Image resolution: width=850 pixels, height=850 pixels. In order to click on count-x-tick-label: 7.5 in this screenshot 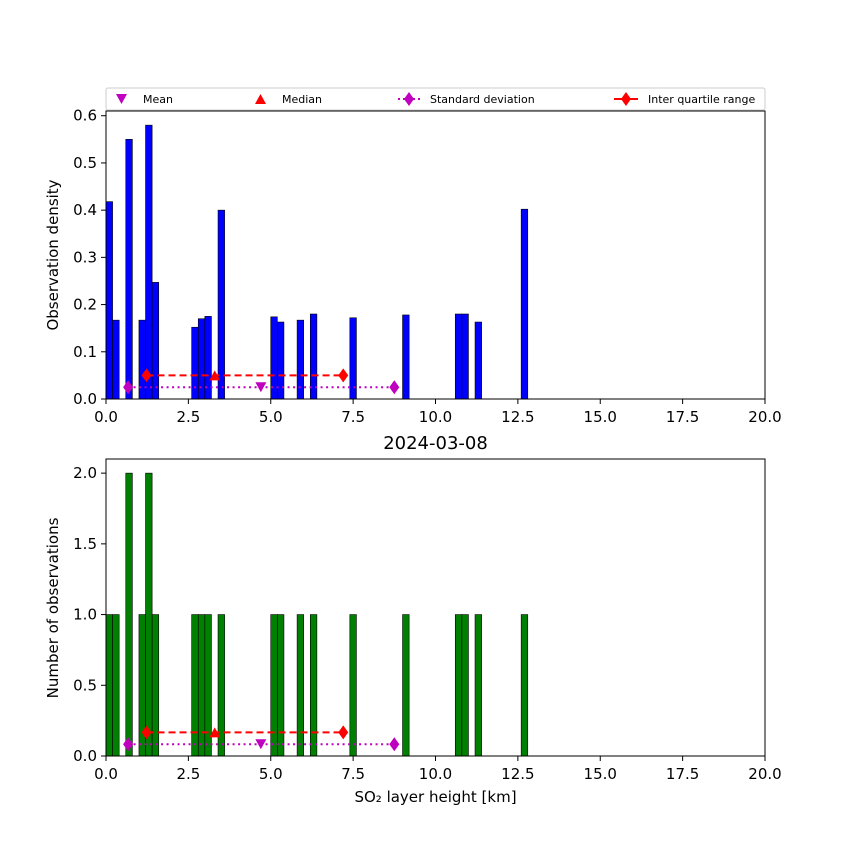, I will do `click(353, 774)`.